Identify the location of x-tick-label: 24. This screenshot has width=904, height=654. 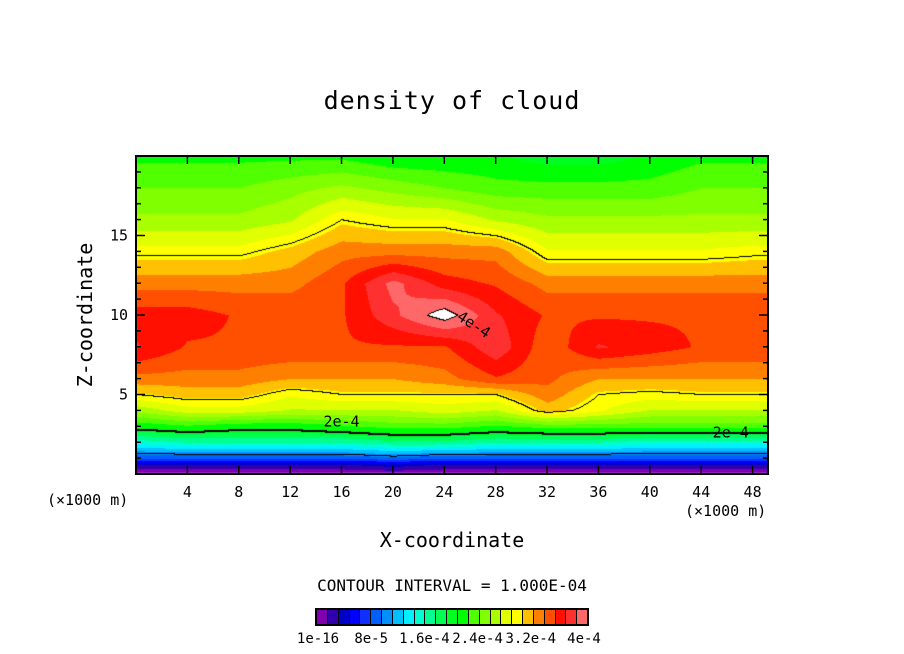
(444, 492).